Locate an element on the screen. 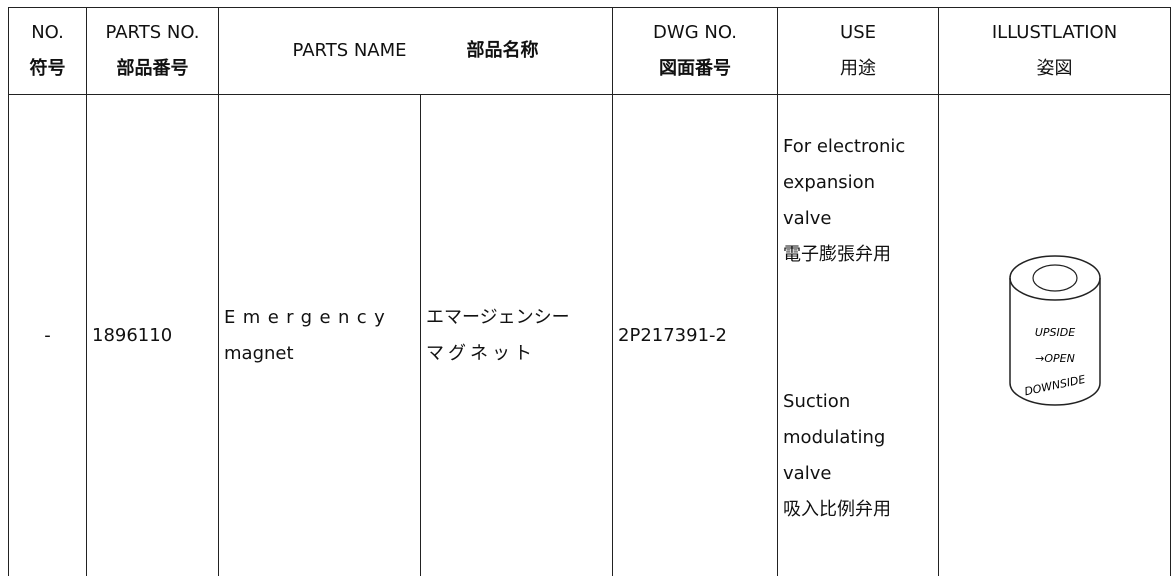 The image size is (1176, 576). magnet-illustration: UPSIDE →OPEN DOWNSIDE is located at coordinates (1055, 333).